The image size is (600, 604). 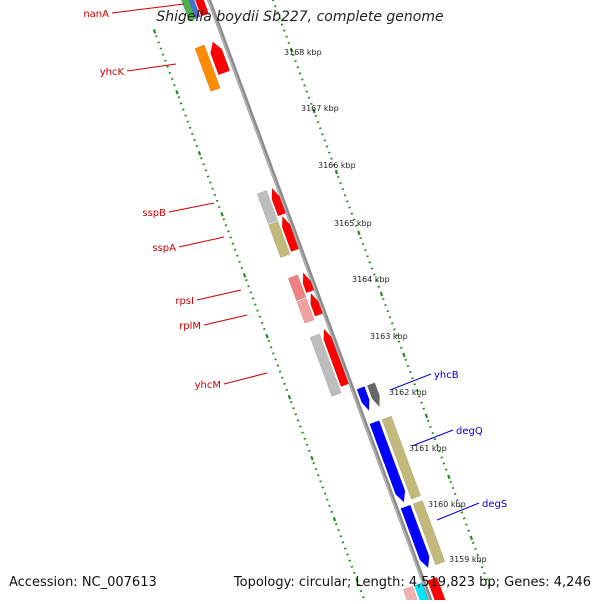 I want to click on leader-line-nanA, so click(x=148, y=8).